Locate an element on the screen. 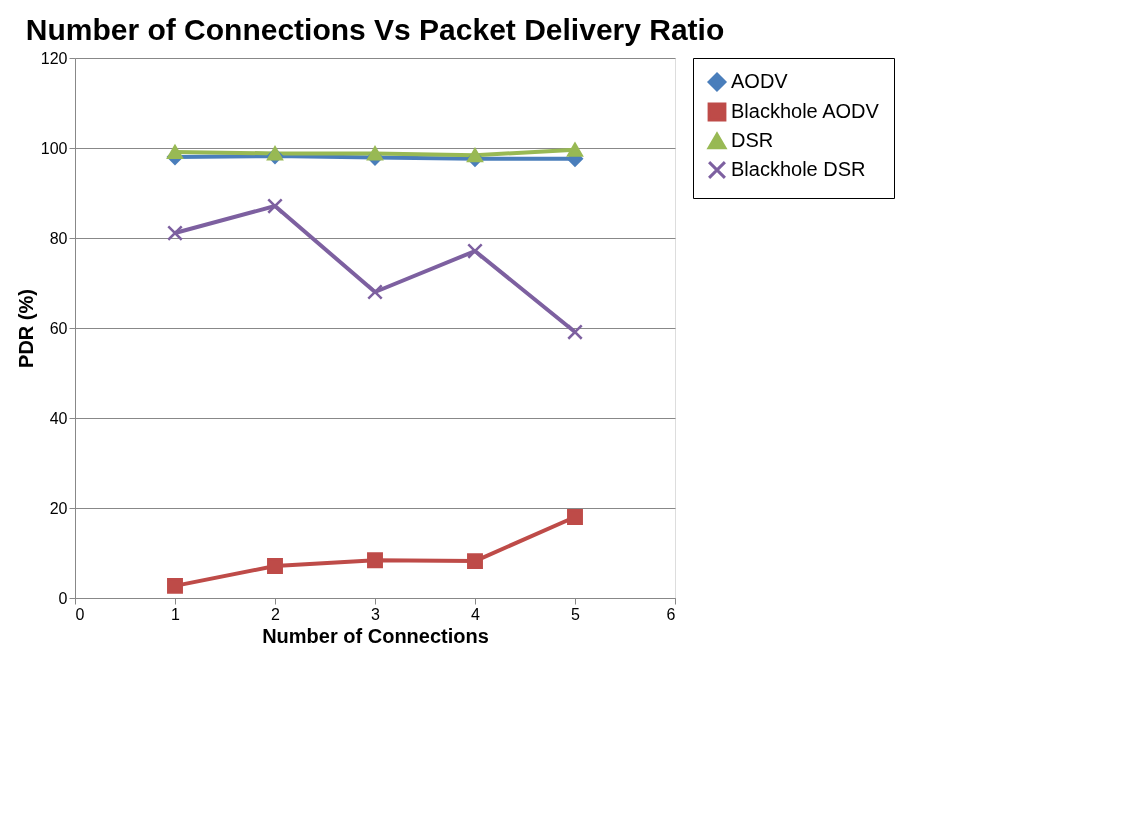 The image size is (1132, 824). legend-label: Blackhole AODV is located at coordinates (805, 111).